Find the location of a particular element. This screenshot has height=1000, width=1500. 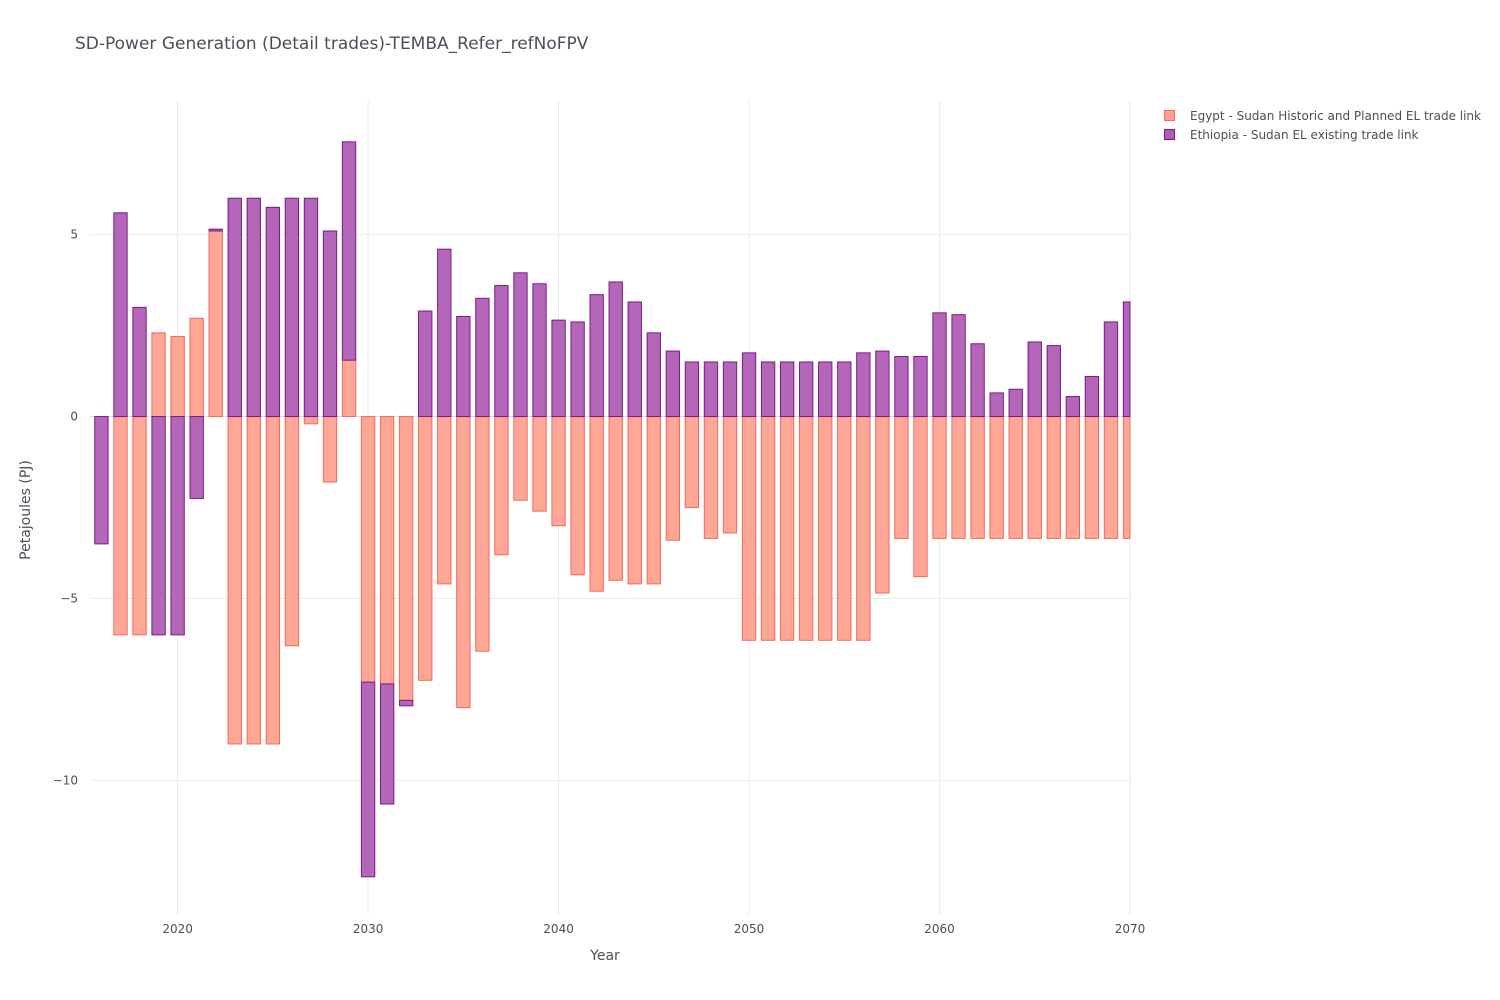

legend-item-ethiopia-sudan: Ethiopia - Sudan EL existing trade link is located at coordinates (1322, 134).